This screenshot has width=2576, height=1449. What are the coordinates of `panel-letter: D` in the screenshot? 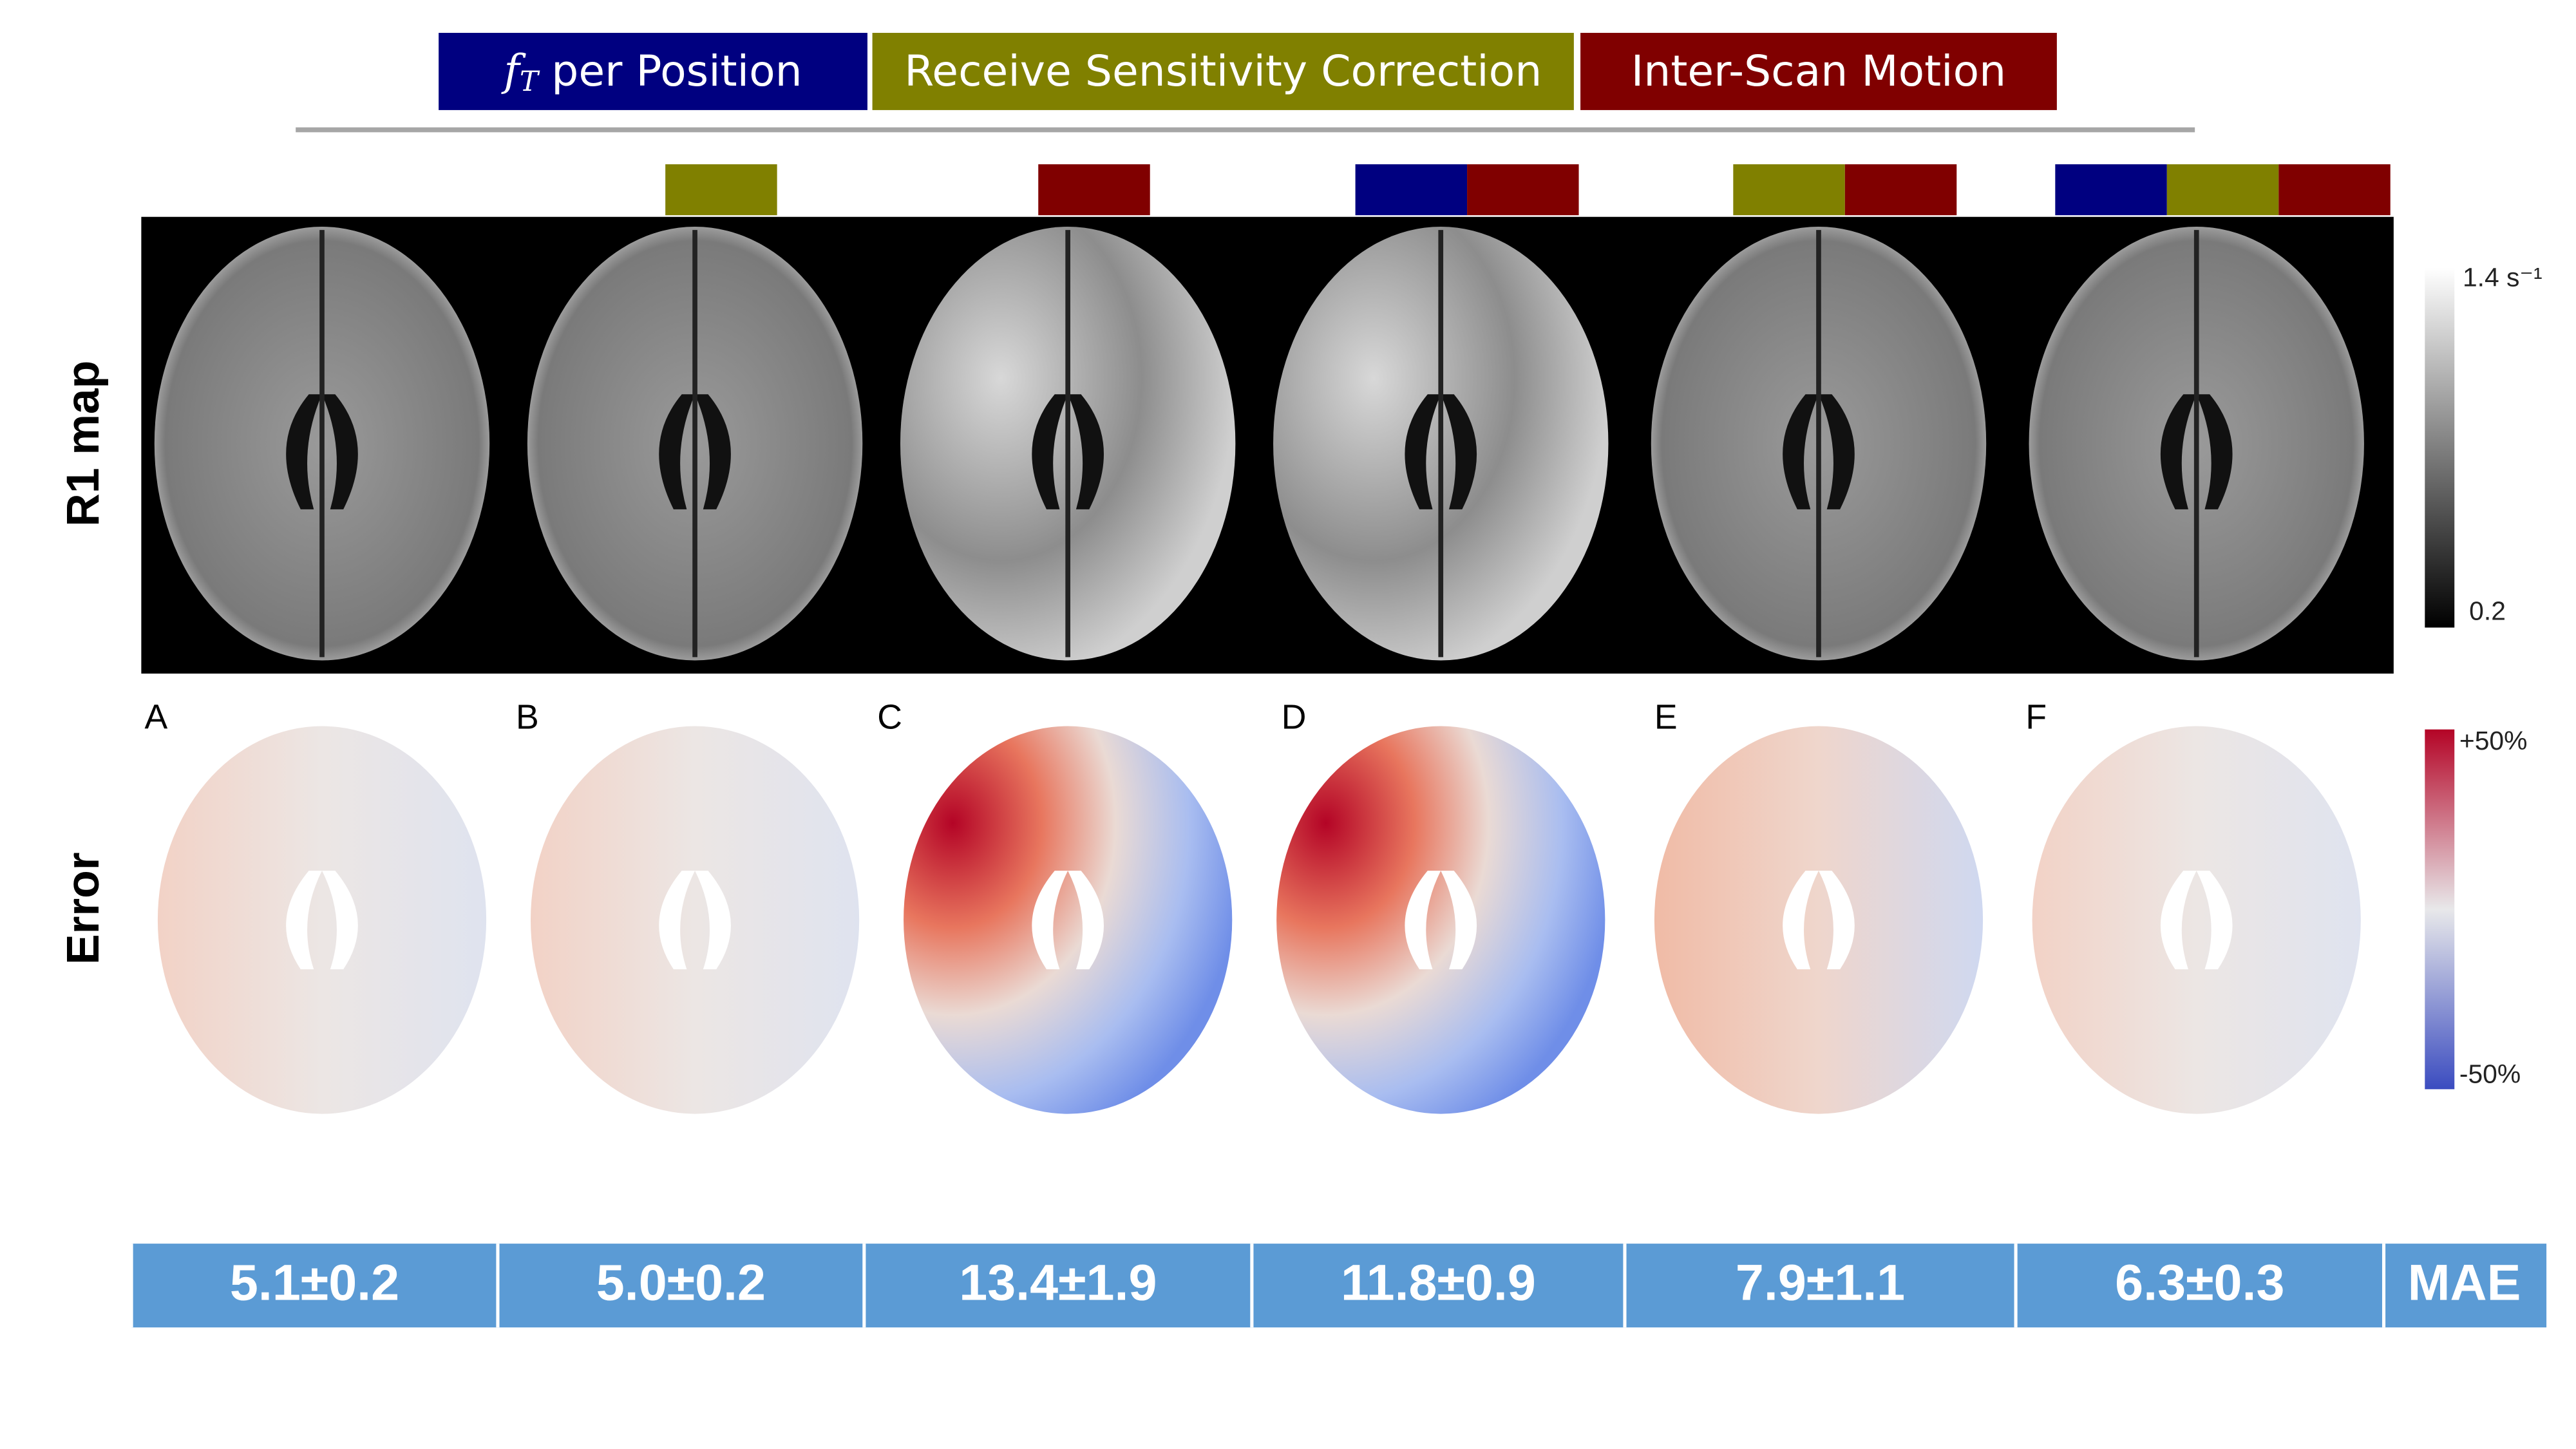 It's located at (1294, 718).